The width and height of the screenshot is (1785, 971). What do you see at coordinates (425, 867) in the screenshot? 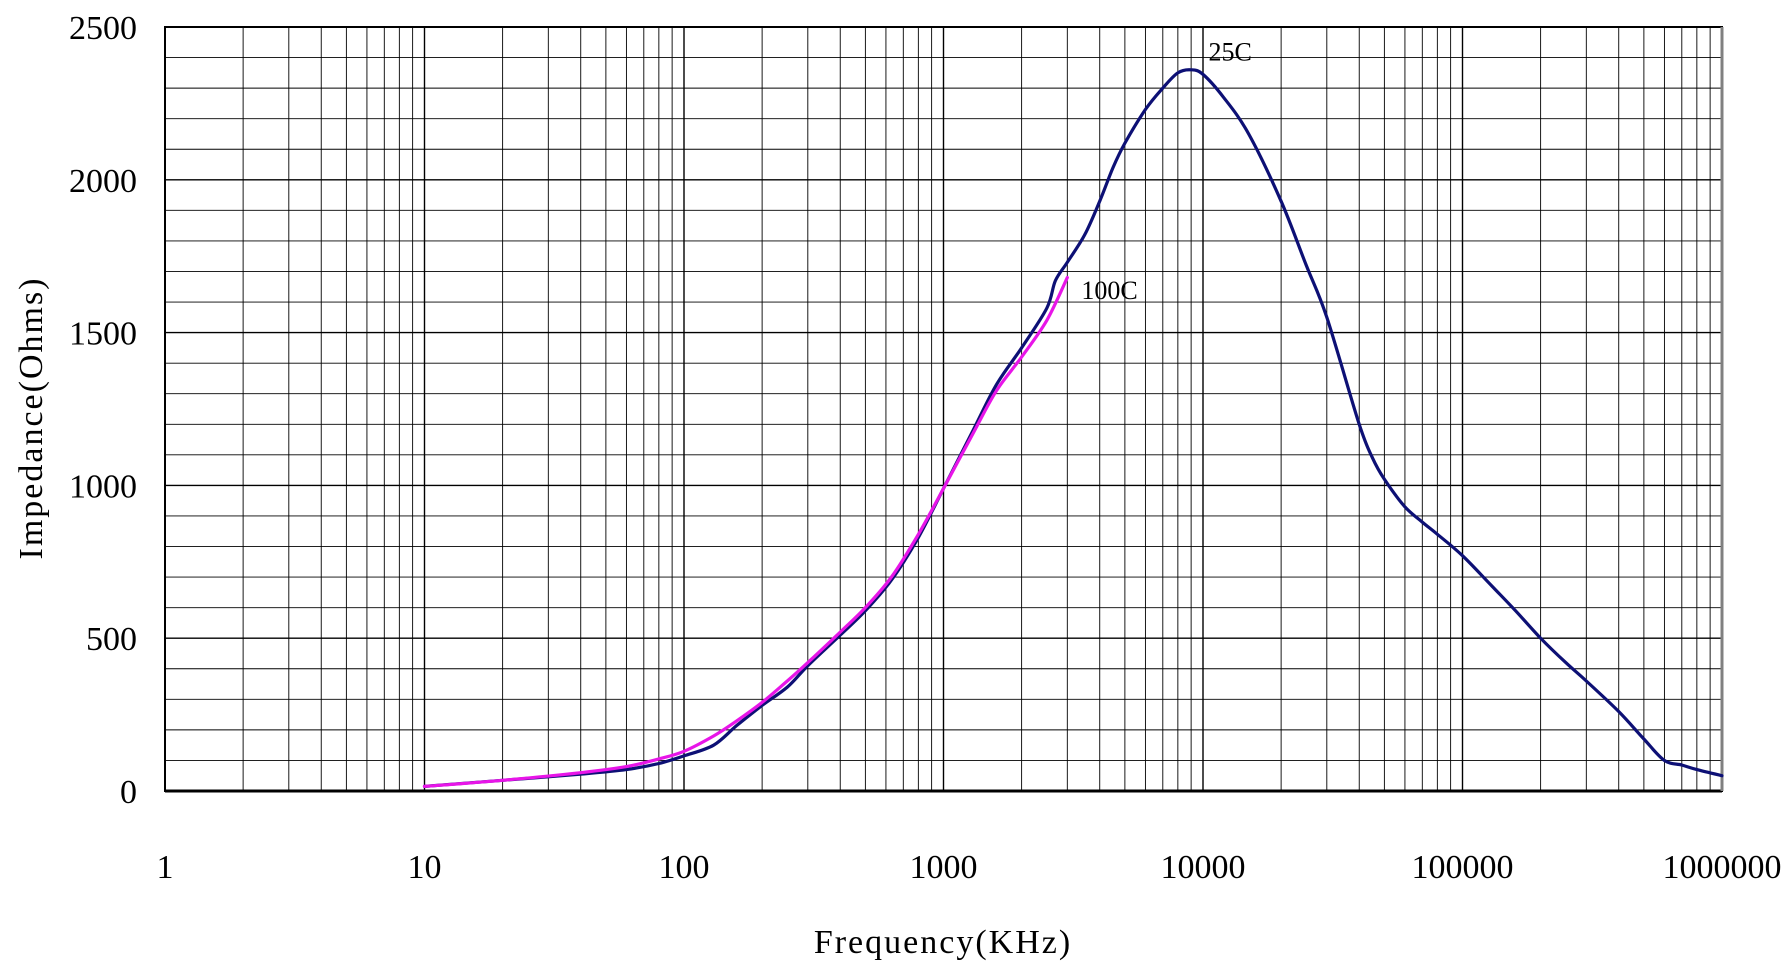
I see `x-tick-label: 10` at bounding box center [425, 867].